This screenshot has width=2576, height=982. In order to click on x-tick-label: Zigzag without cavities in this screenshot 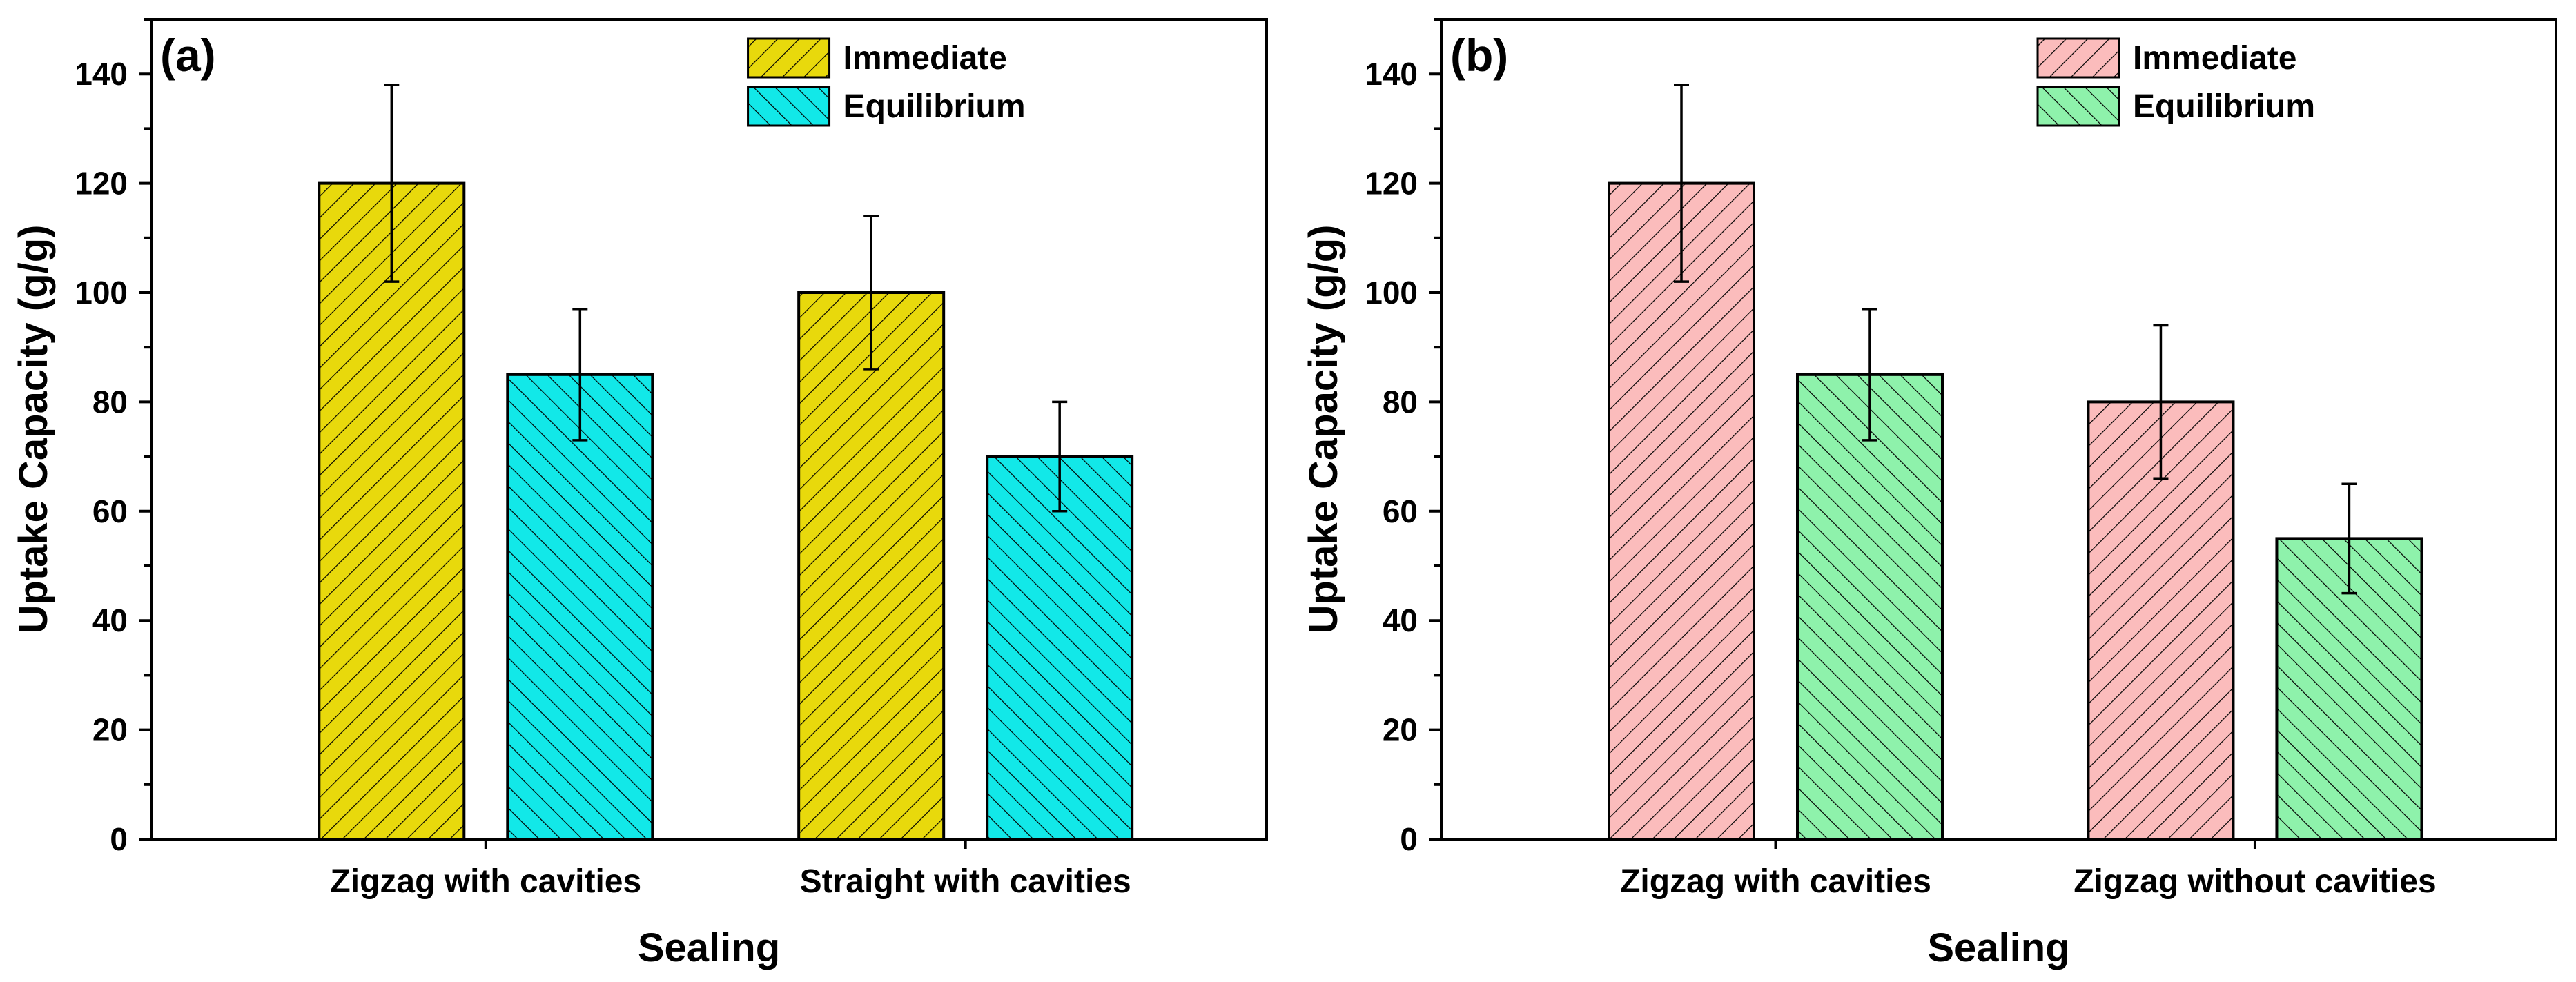, I will do `click(2255, 881)`.